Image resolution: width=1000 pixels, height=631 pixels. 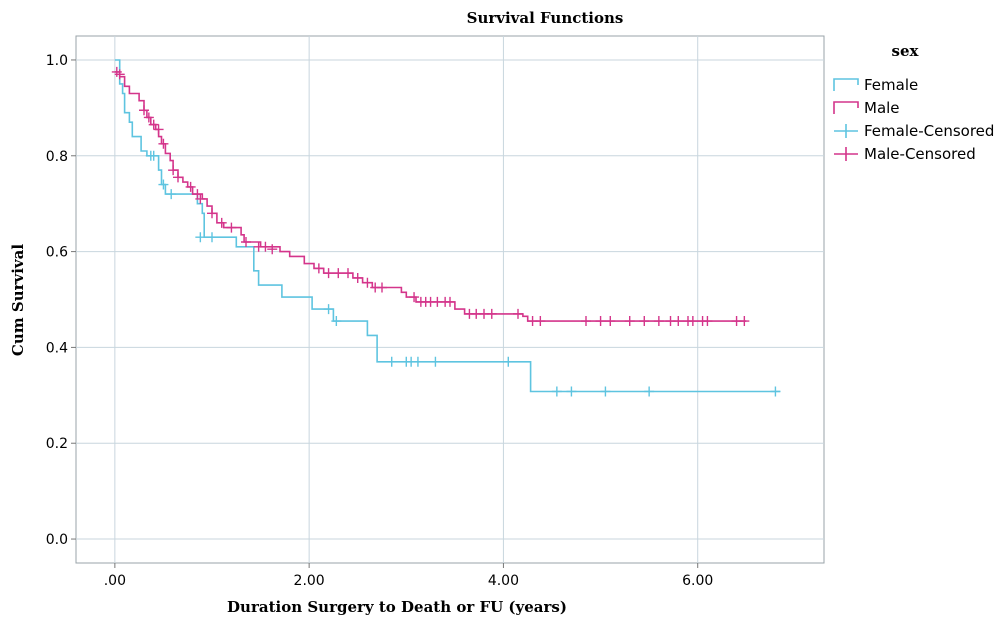 I want to click on legend-swatch-female-censored, so click(x=846, y=131).